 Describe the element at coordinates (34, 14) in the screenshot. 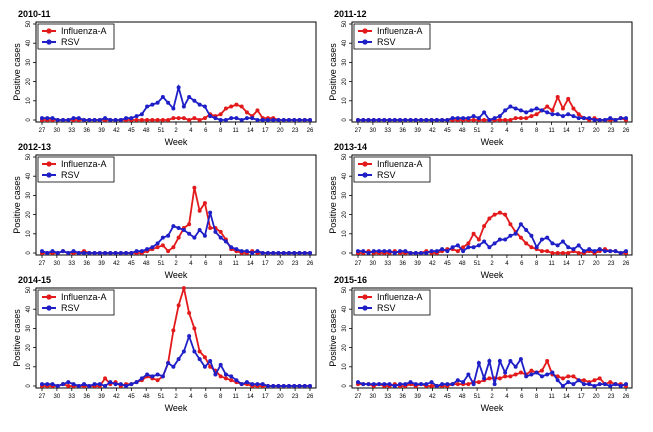

I see `panel-title: 2010-11` at that location.